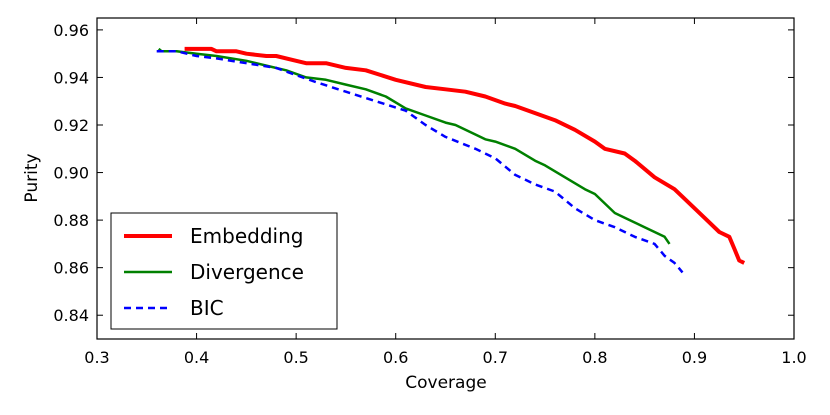  What do you see at coordinates (295, 357) in the screenshot?
I see `x-tick-label: 0.5` at bounding box center [295, 357].